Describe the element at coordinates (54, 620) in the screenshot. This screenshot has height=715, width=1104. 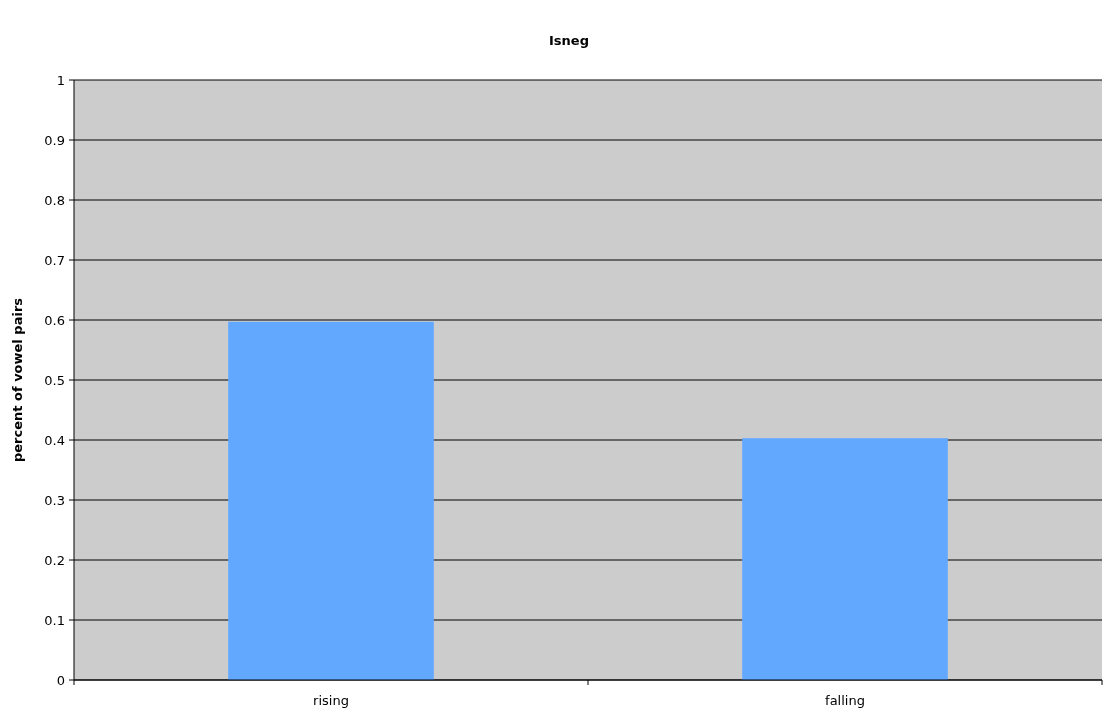
I see `y-tick-label: 0.1` at that location.